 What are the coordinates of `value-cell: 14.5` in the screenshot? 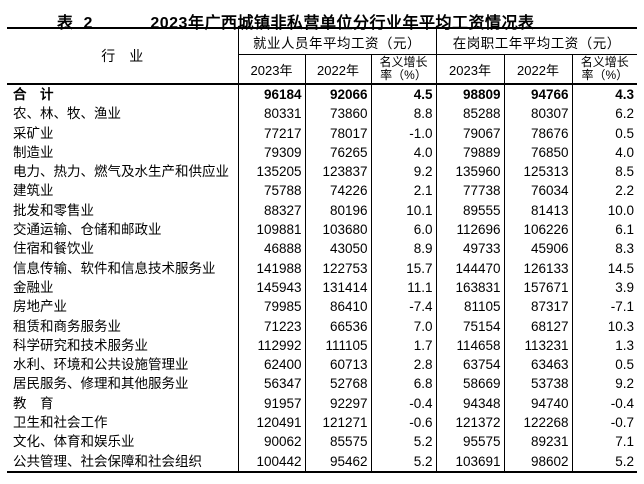 It's located at (604, 268).